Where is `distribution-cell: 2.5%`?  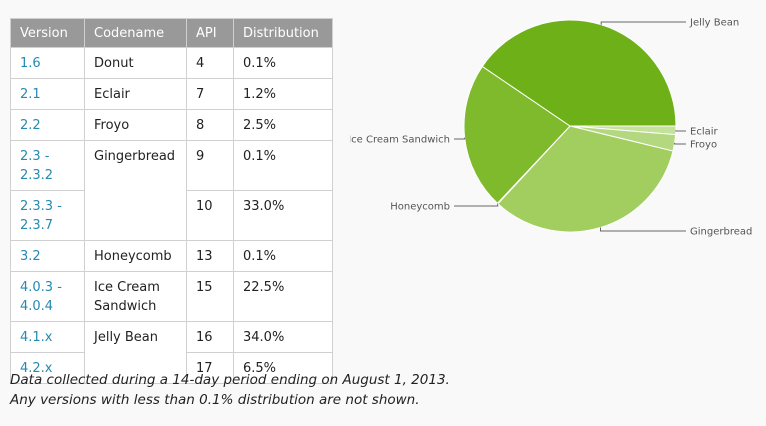 distribution-cell: 2.5% is located at coordinates (283, 125).